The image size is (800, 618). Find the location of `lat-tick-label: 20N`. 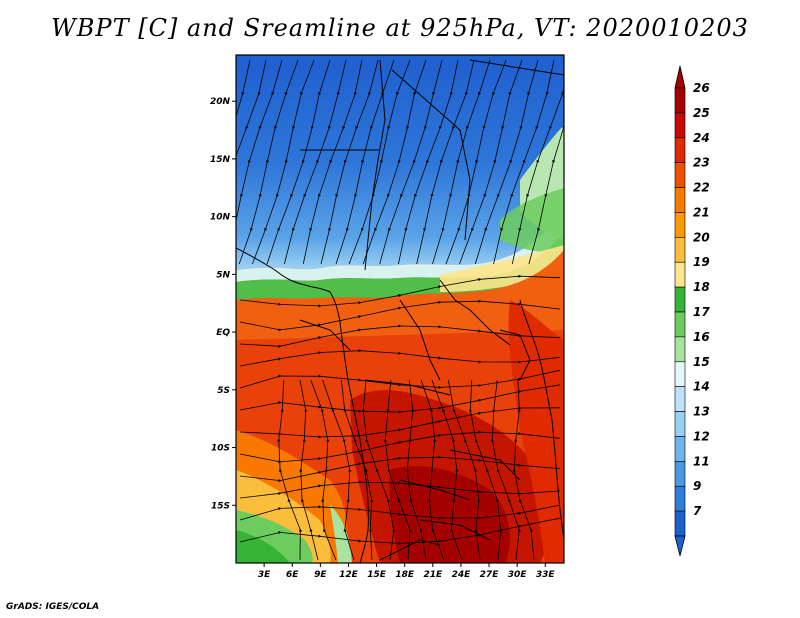

lat-tick-label: 20N is located at coordinates (220, 102).